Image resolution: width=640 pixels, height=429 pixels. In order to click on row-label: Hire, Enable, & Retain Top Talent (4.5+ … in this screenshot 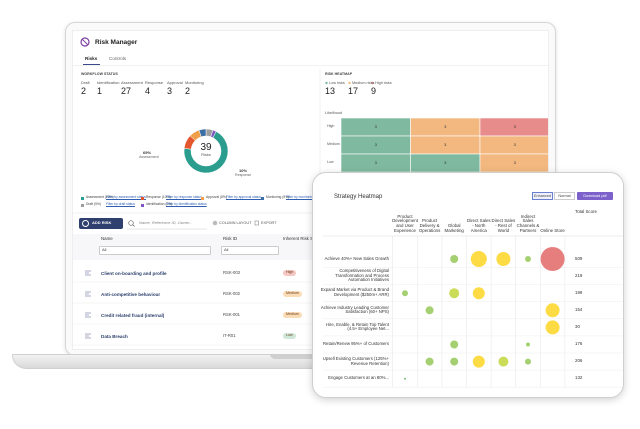, I will do `click(354, 327)`.